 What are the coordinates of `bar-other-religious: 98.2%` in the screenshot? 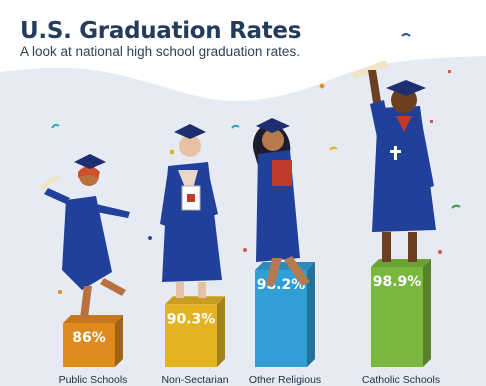 It's located at (285, 314).